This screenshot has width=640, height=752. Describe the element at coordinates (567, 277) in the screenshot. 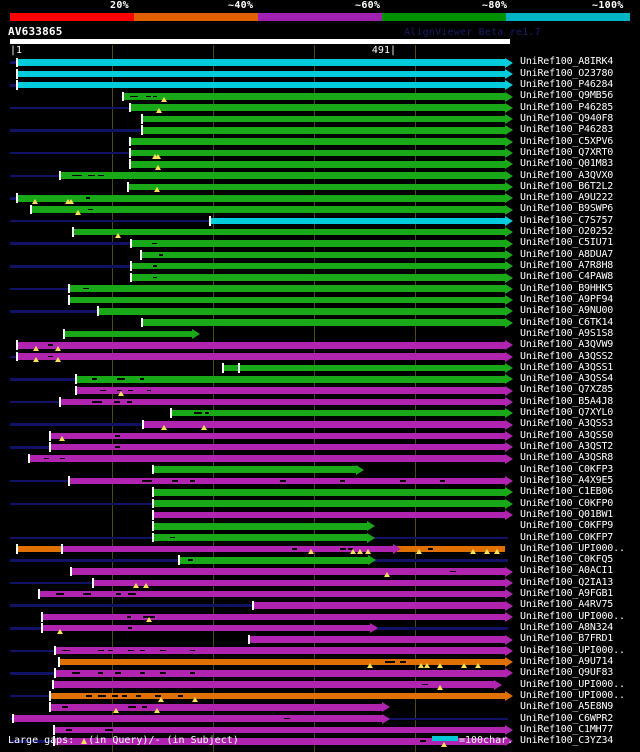

I see `hit-accession-label: UniRef100_C4PAW8` at that location.